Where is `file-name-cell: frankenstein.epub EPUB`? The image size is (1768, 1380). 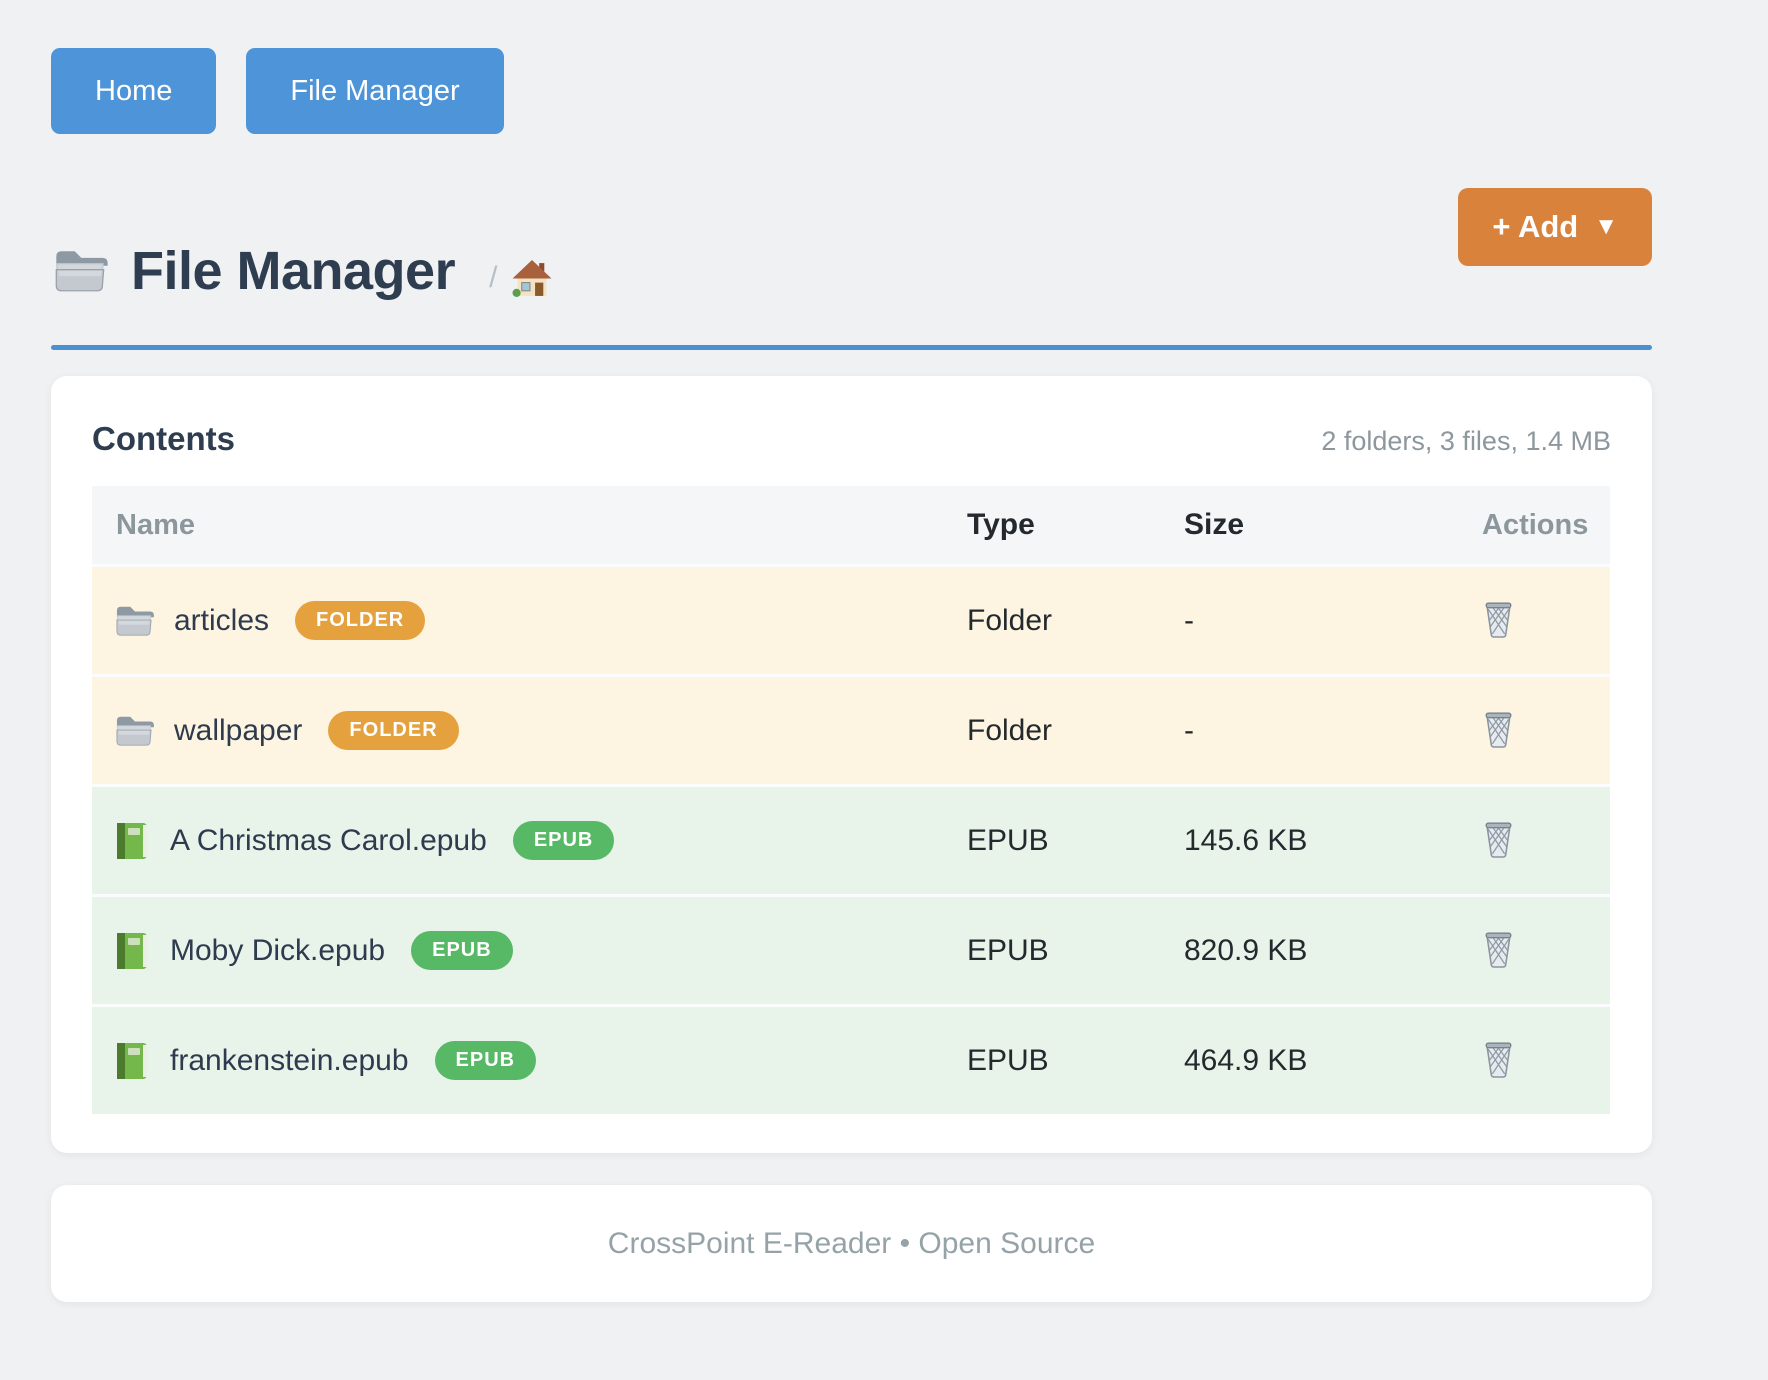
file-name-cell: frankenstein.epub EPUB is located at coordinates (529, 1061).